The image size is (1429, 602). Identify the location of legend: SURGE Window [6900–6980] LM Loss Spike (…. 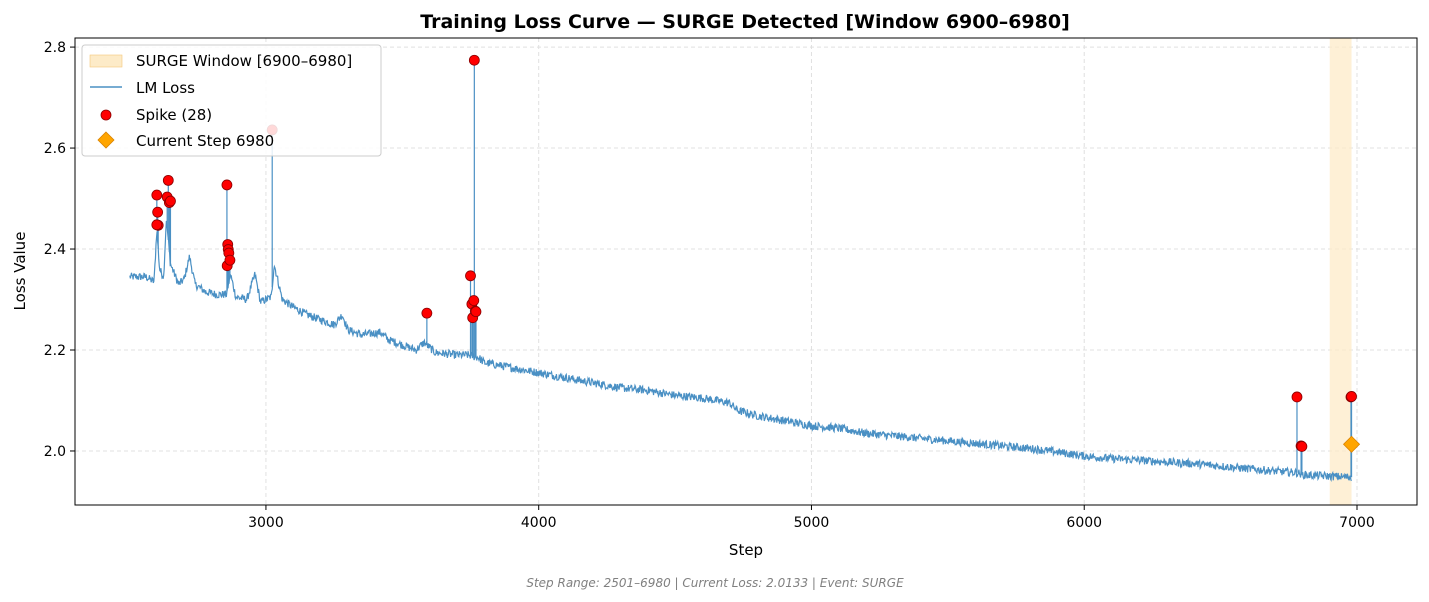
(231, 100).